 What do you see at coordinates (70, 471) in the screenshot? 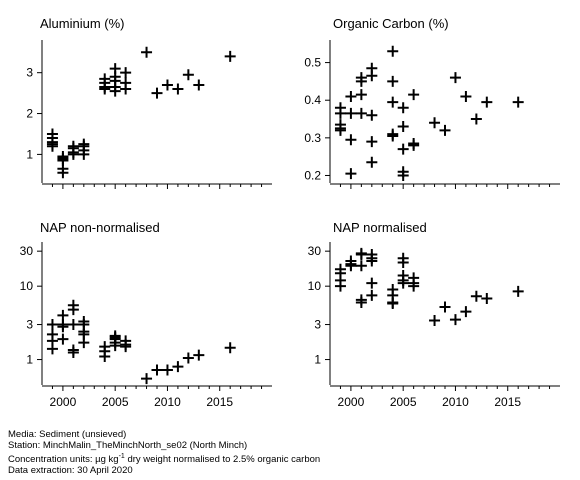
I see `footer-extraction: Data extraction: 30 April 2020` at bounding box center [70, 471].